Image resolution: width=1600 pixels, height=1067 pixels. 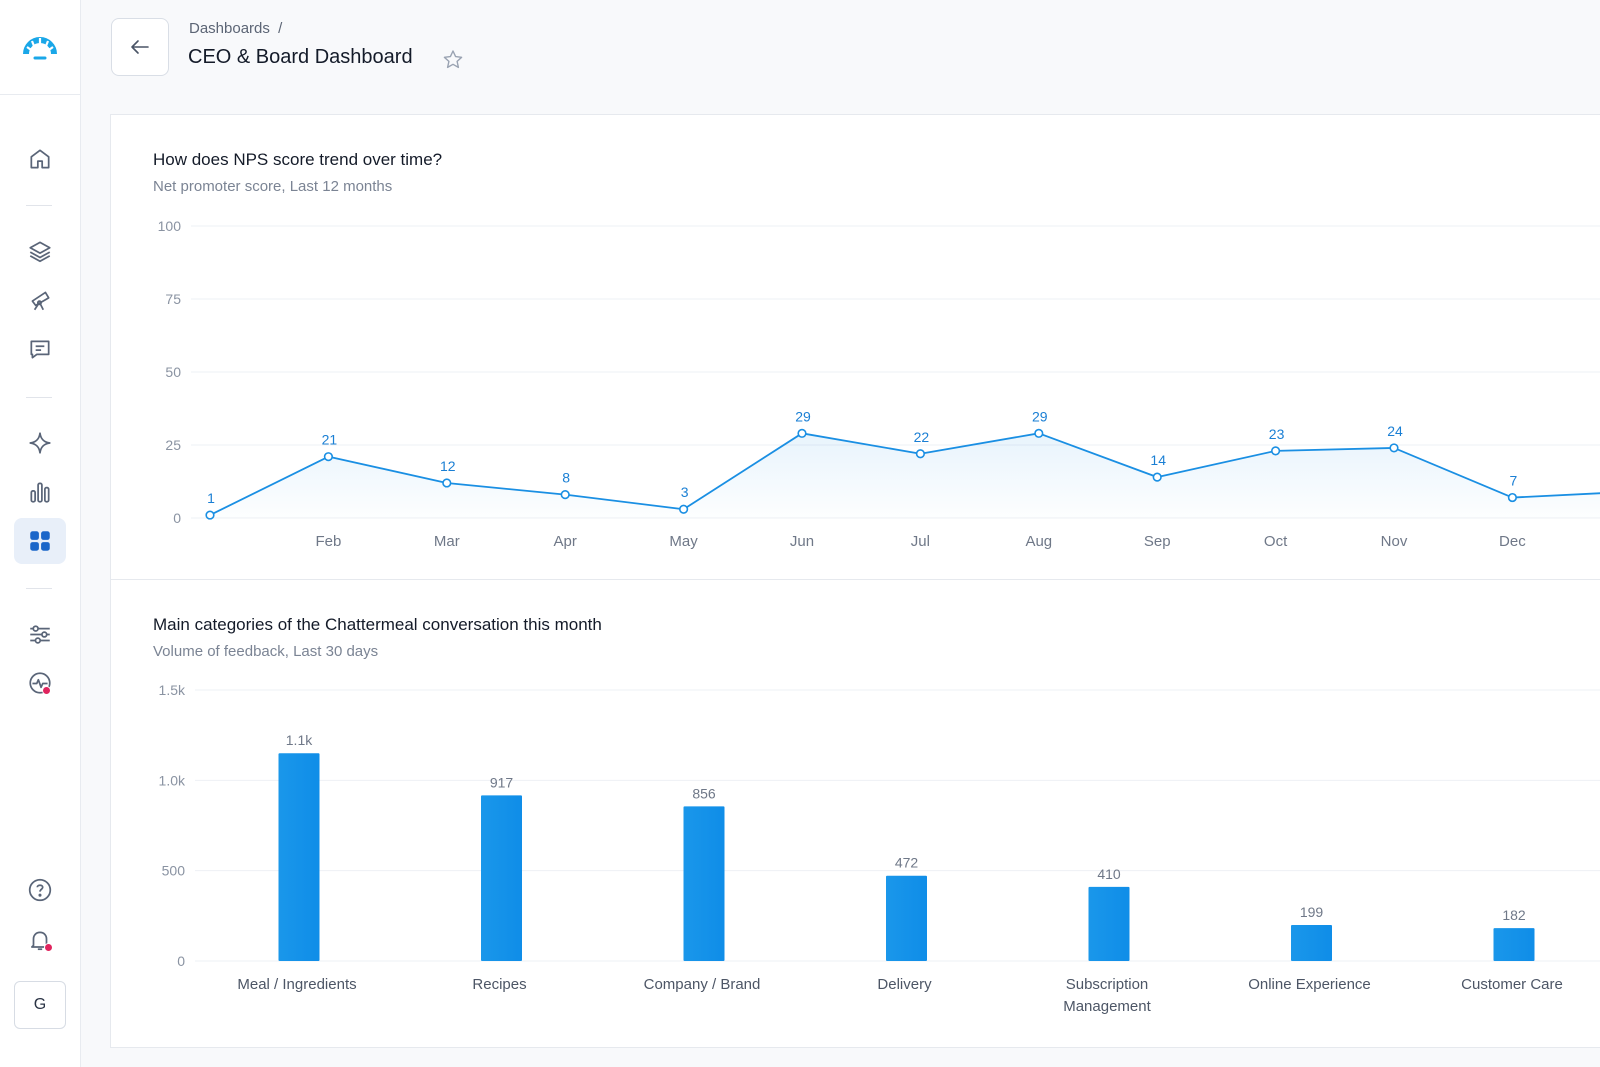 What do you see at coordinates (1512, 541) in the screenshot?
I see `x-tick-label: Dec` at bounding box center [1512, 541].